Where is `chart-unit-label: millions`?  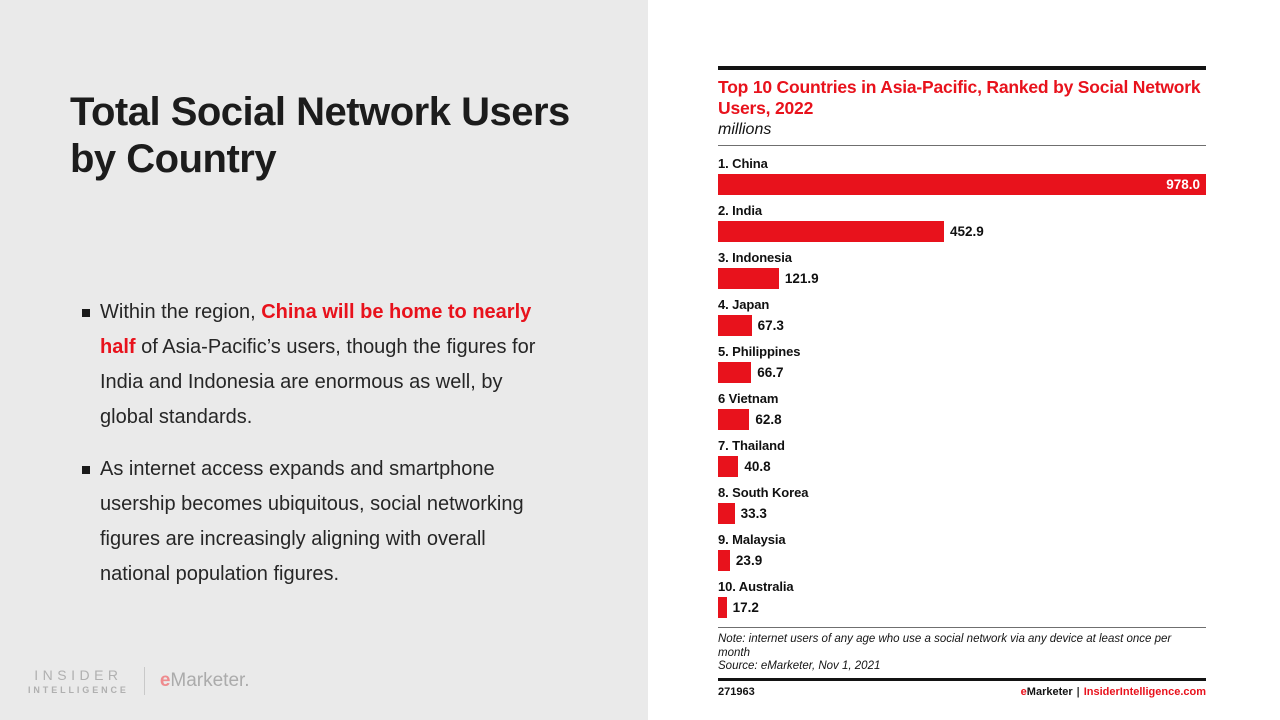 chart-unit-label: millions is located at coordinates (745, 129).